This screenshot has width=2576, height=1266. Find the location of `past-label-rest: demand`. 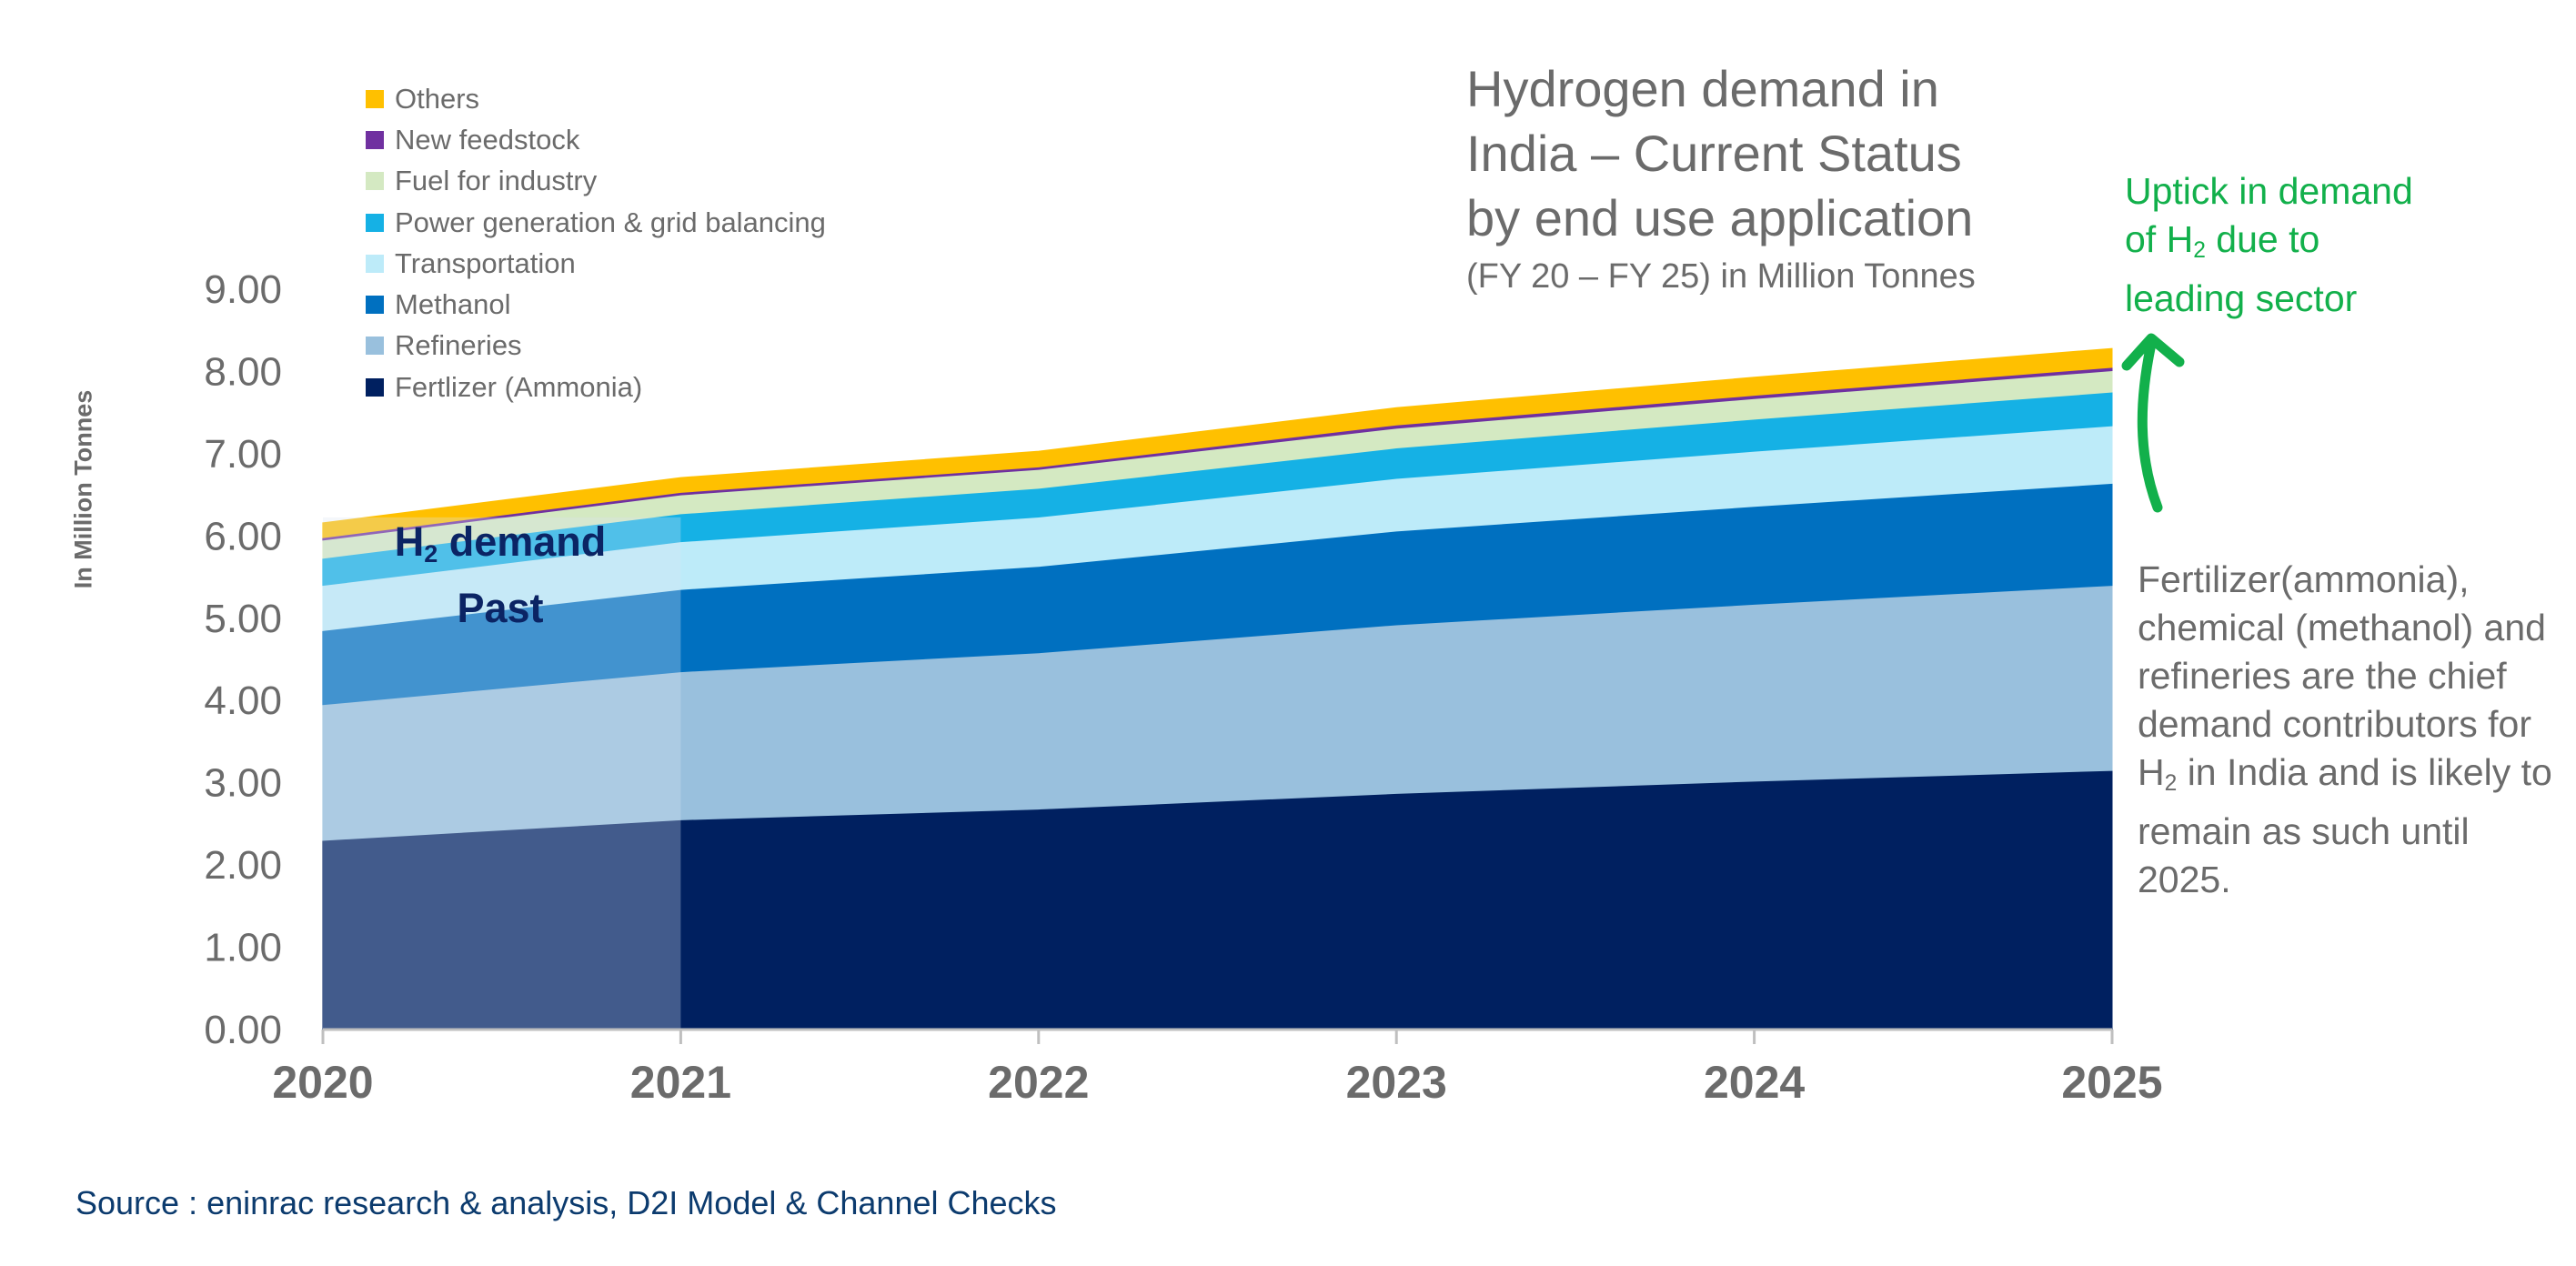

past-label-rest: demand is located at coordinates (522, 541).